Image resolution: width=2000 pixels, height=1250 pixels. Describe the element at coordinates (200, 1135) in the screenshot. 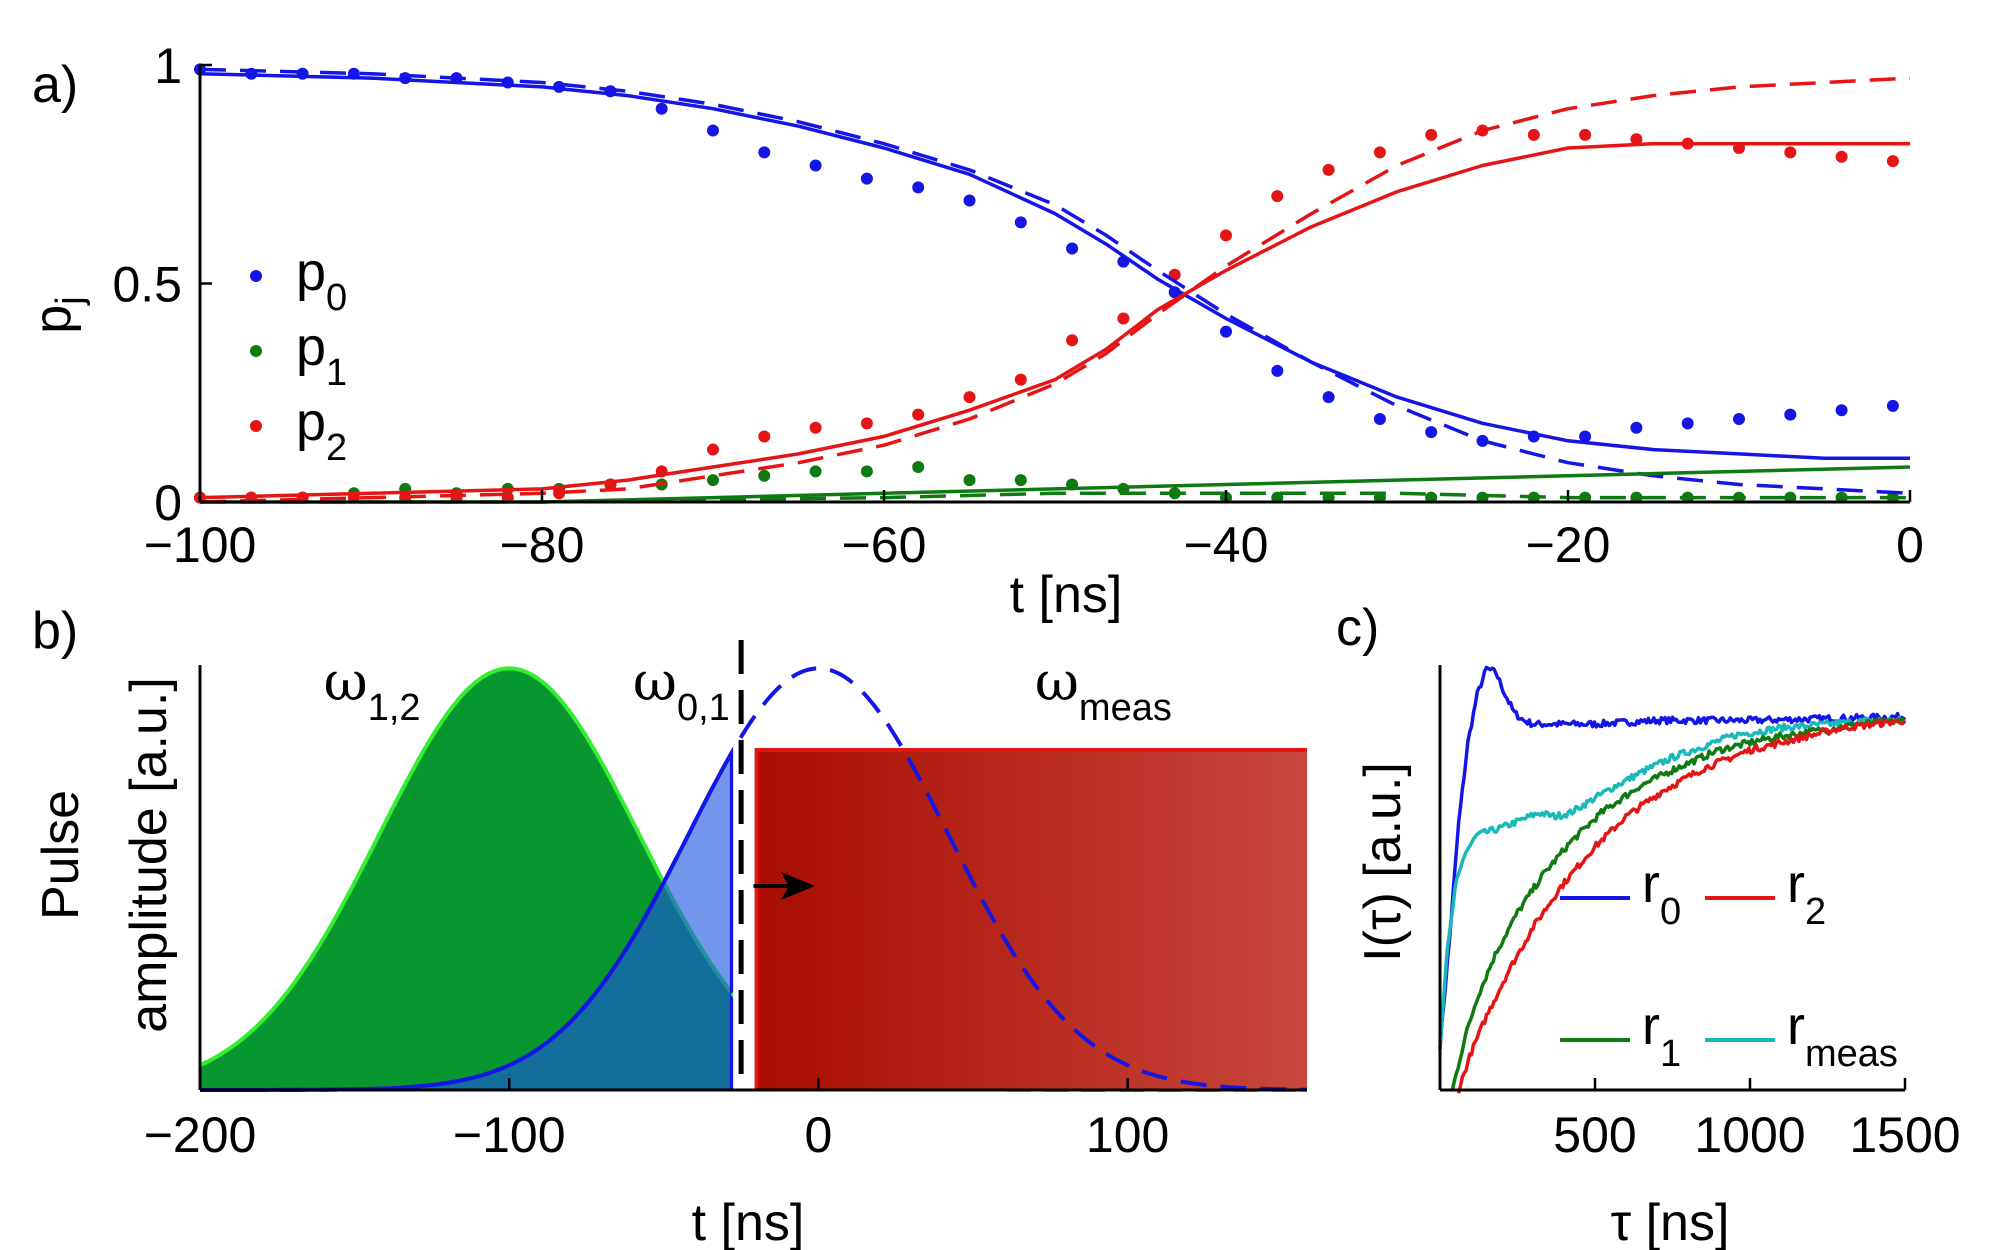

I see `x-tick-label: −200` at that location.